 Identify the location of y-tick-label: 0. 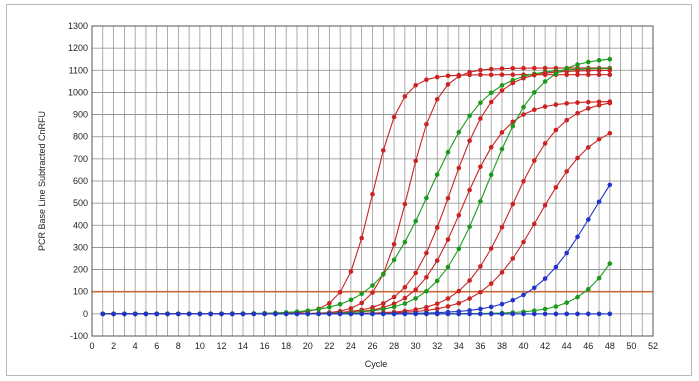
(85, 314).